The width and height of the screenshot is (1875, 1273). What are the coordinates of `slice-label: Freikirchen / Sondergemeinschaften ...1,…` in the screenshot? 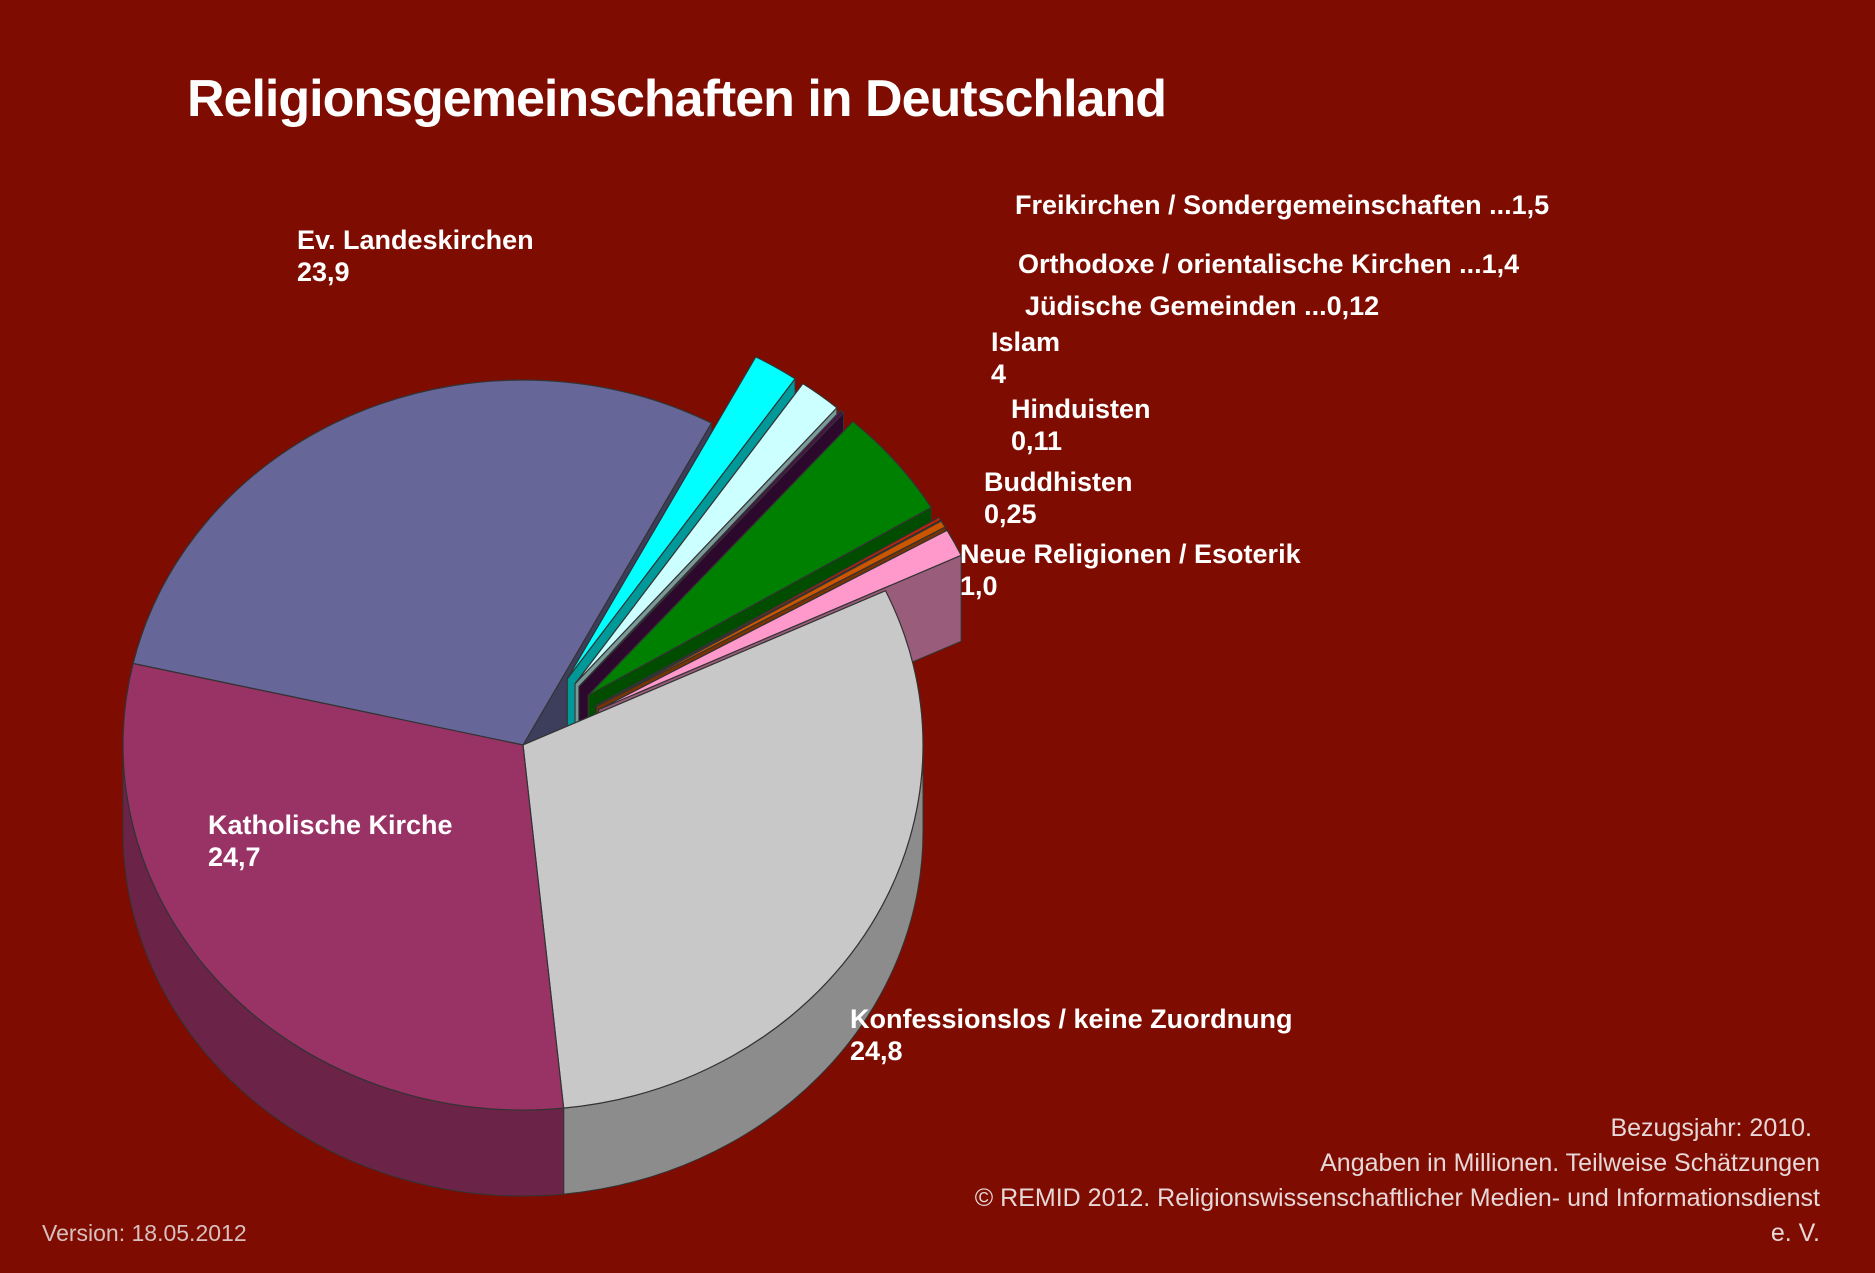 It's located at (1282, 205).